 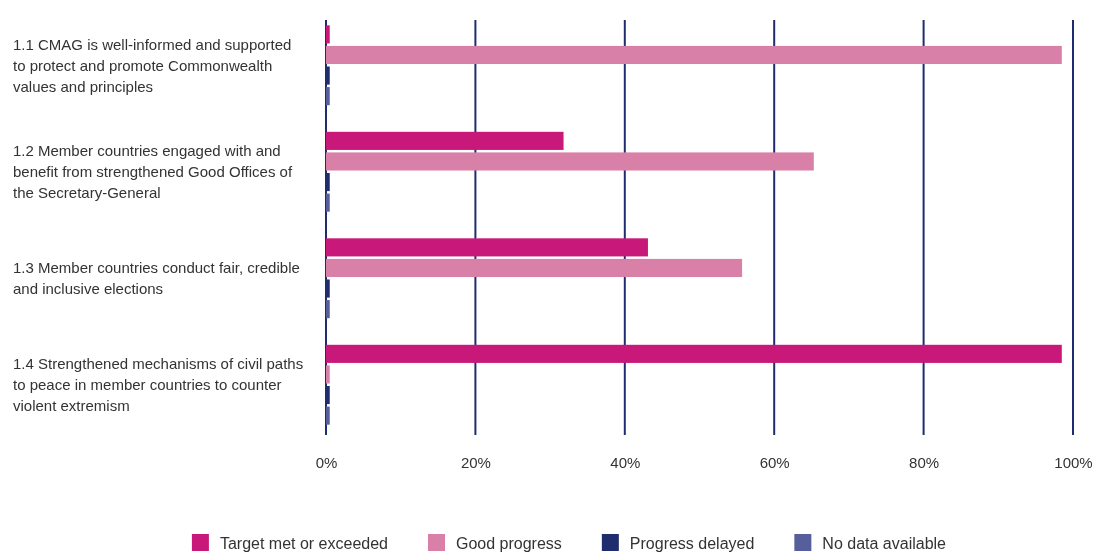 What do you see at coordinates (774, 462) in the screenshot?
I see `x-tick-label: 60%` at bounding box center [774, 462].